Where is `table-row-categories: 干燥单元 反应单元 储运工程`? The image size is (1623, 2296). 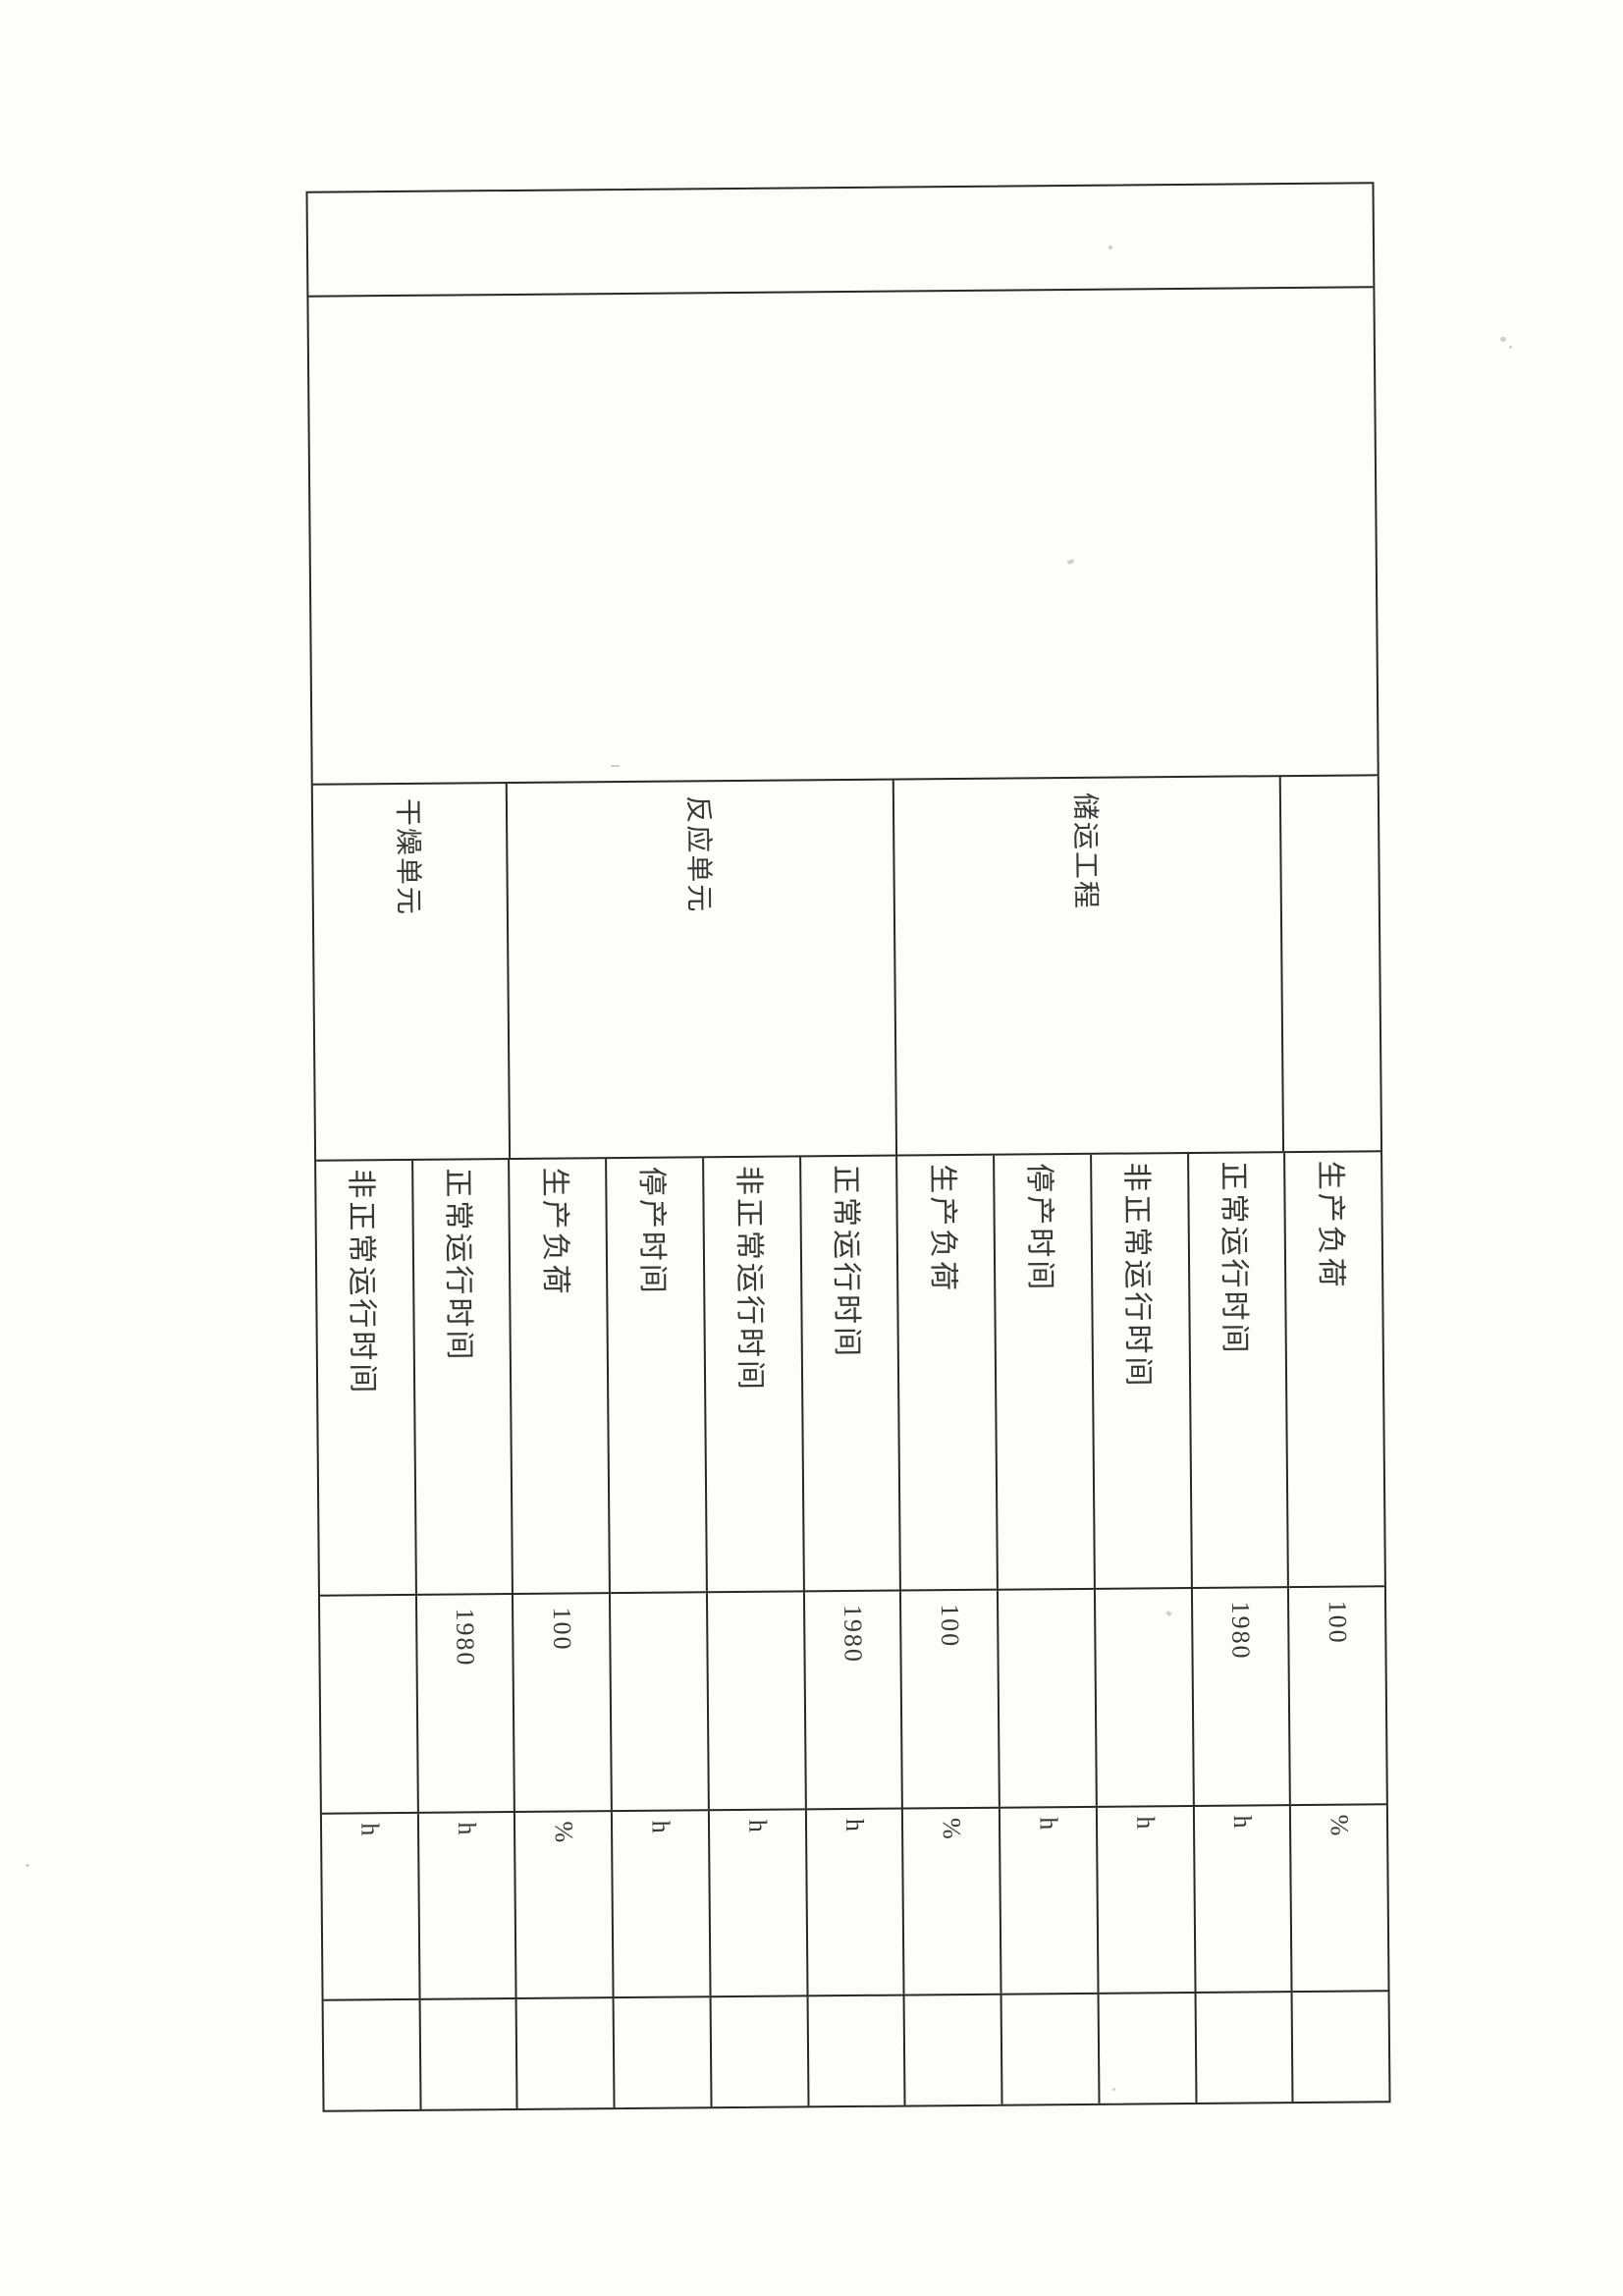
table-row-categories: 干燥单元 反应单元 储运工程 is located at coordinates (846, 969).